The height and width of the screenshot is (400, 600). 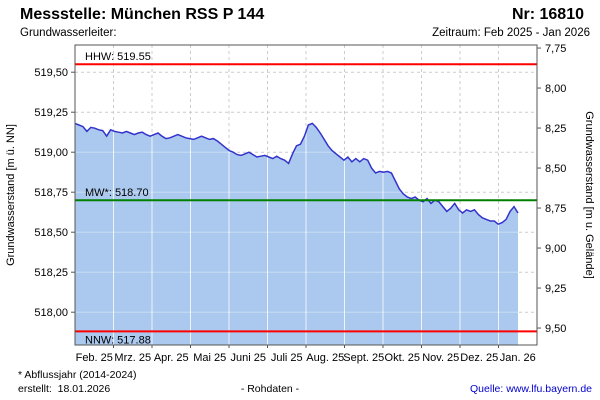 What do you see at coordinates (325, 358) in the screenshot?
I see `x-axis-month-label: Aug. 25` at bounding box center [325, 358].